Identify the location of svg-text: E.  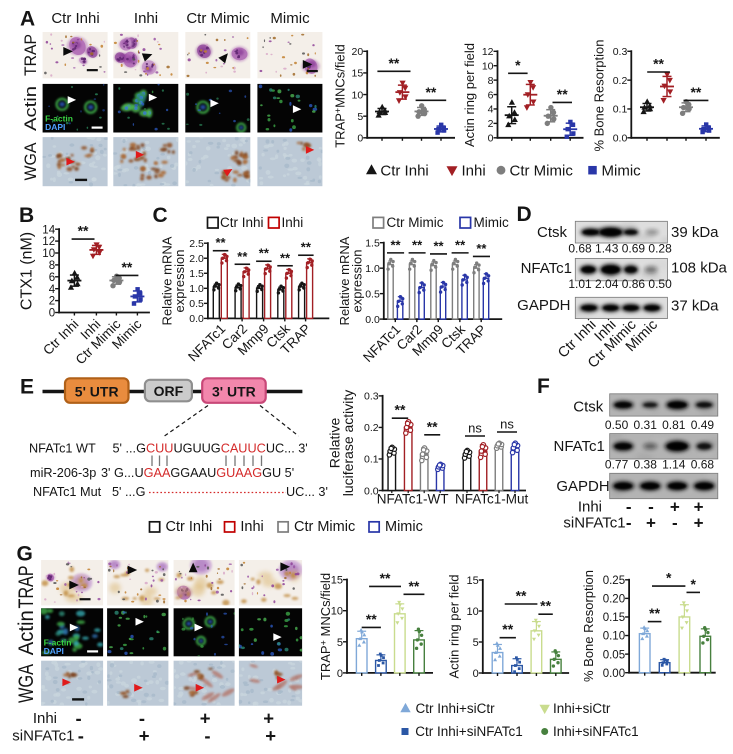
(27, 387).